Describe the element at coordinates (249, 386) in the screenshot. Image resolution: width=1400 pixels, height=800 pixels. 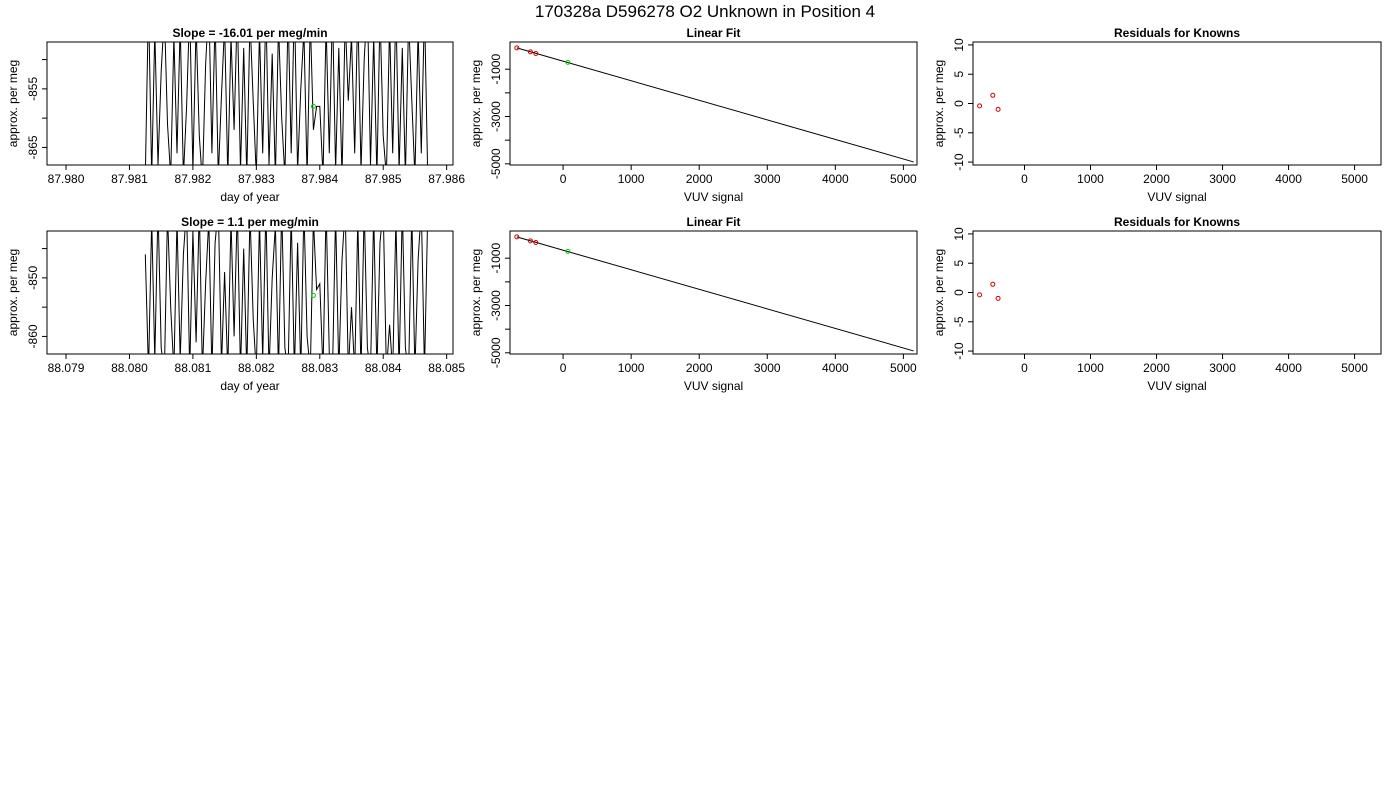
I see `x-axis-label: day of year` at that location.